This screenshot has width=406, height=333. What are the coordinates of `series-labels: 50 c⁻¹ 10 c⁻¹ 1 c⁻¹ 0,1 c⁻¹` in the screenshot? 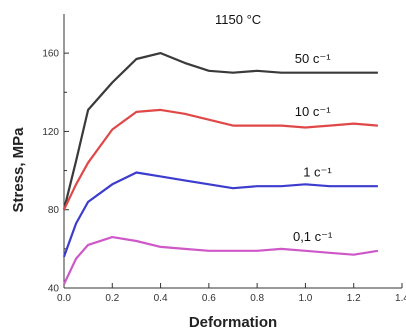 It's located at (313, 147).